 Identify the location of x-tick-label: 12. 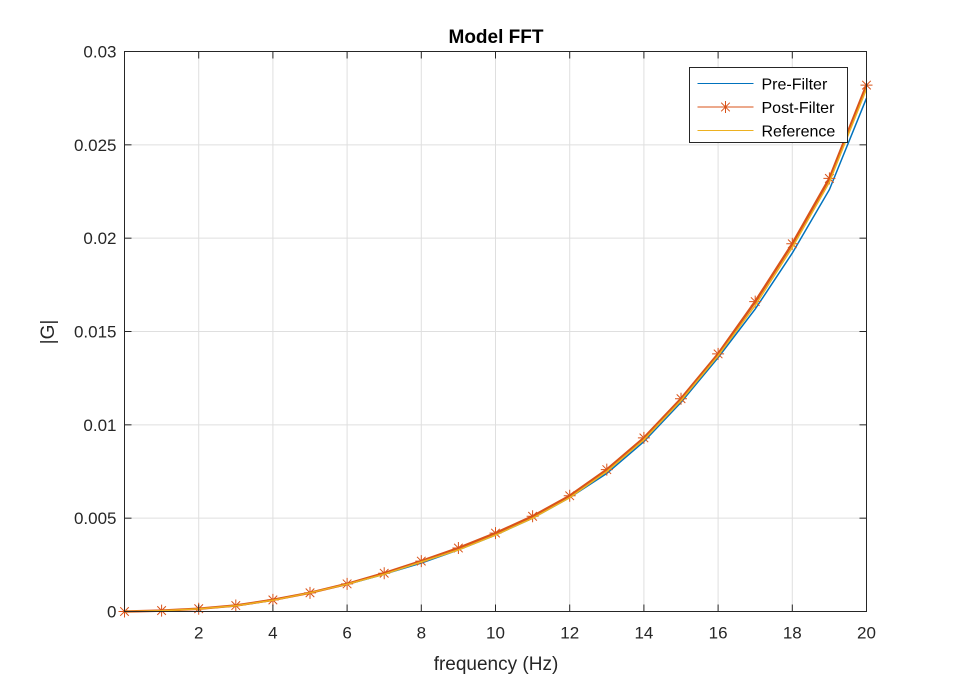
(569, 633).